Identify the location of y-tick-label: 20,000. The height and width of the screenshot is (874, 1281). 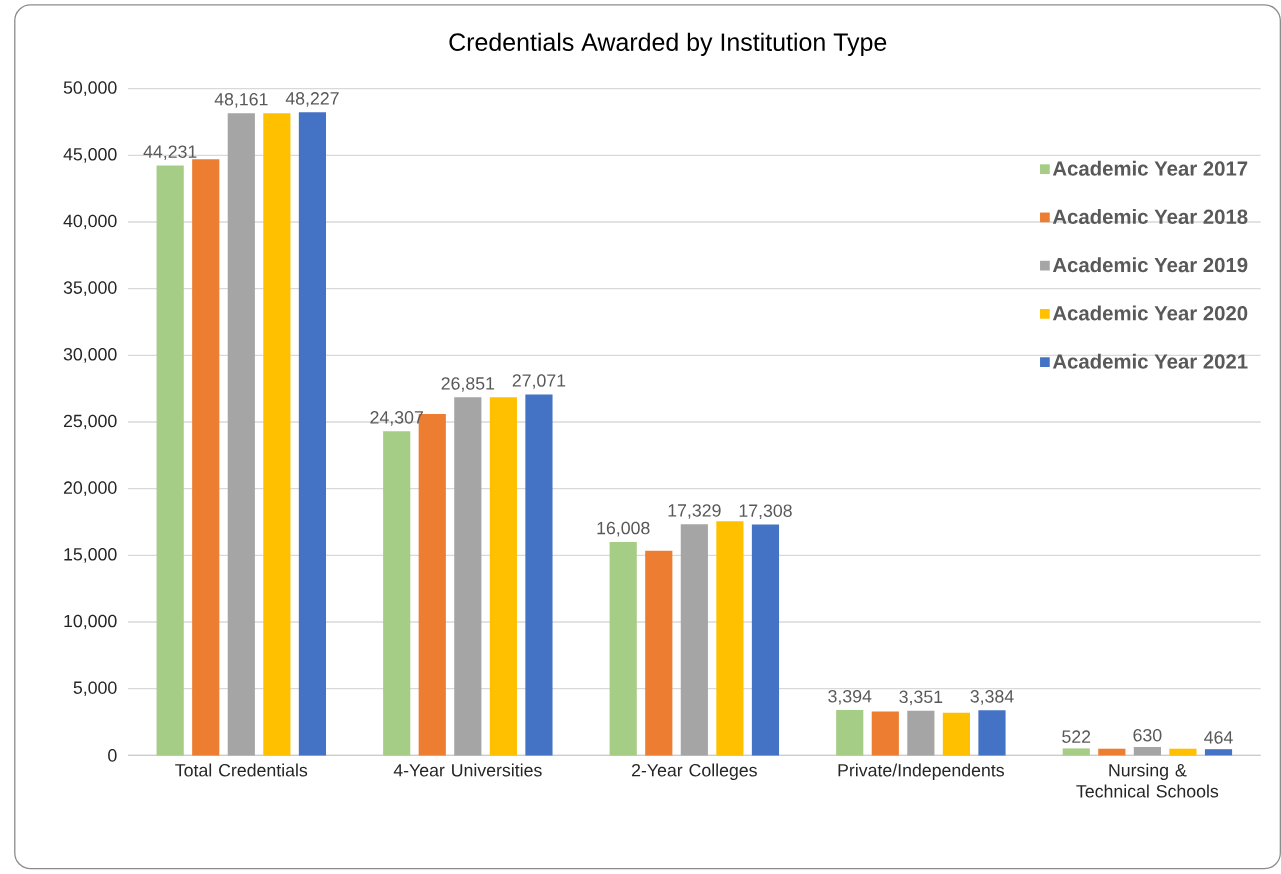
(90, 489).